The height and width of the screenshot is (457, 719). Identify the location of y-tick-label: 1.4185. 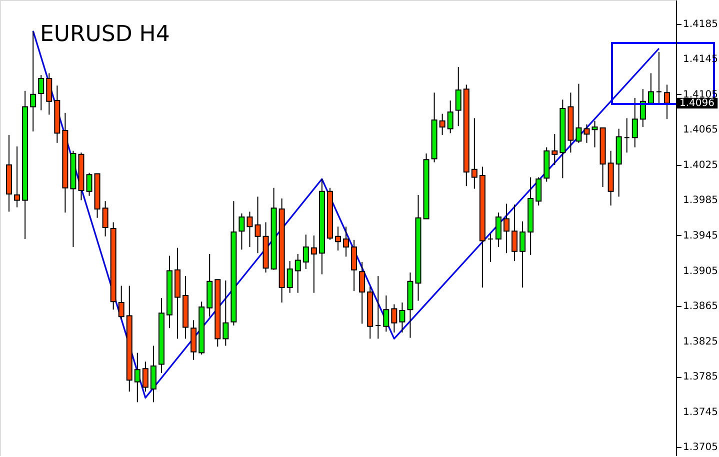
(700, 24).